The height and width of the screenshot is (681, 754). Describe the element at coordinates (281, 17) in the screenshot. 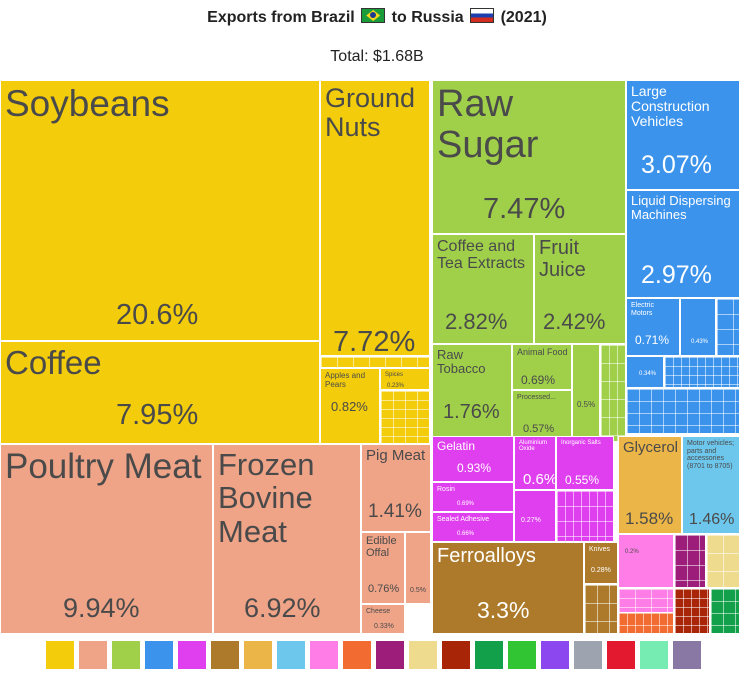

I see `title-text: Exports from Brazil` at that location.